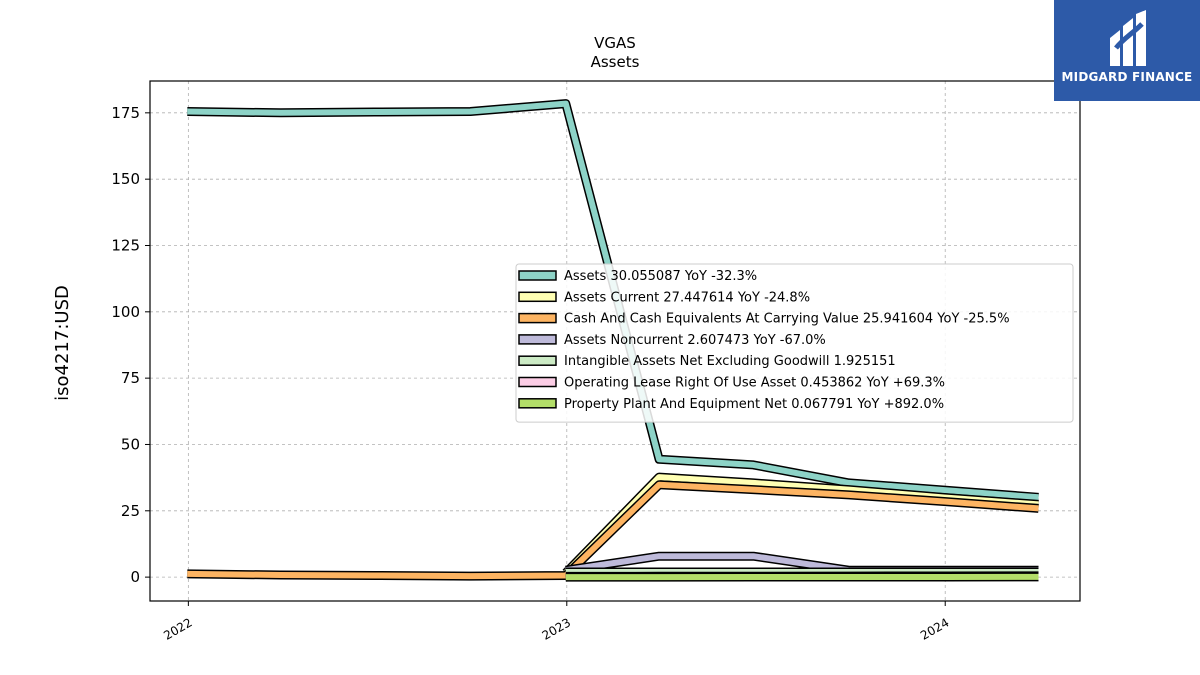  I want to click on legend-label: Assets Noncurrent 2.607473 YoY -67.0%, so click(695, 340).